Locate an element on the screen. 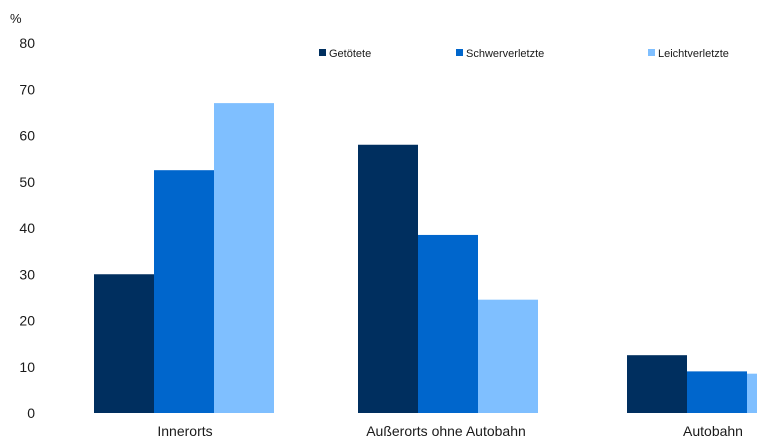 Image resolution: width=757 pixels, height=441 pixels. legend-swatch-getötete is located at coordinates (322, 52).